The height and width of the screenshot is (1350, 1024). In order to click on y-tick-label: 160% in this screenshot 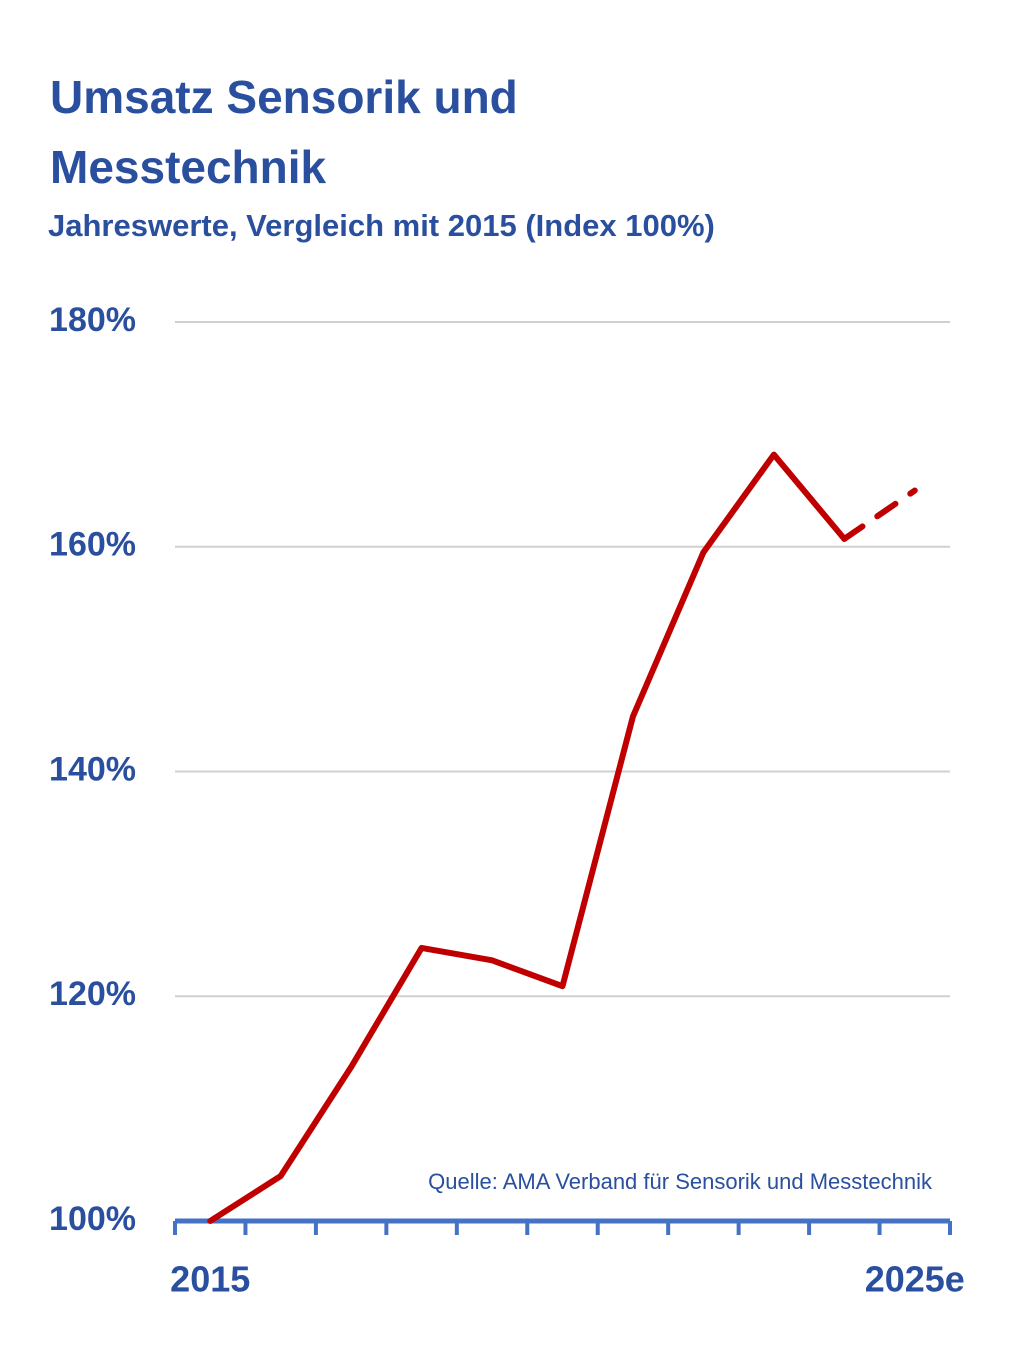, I will do `click(92, 545)`.